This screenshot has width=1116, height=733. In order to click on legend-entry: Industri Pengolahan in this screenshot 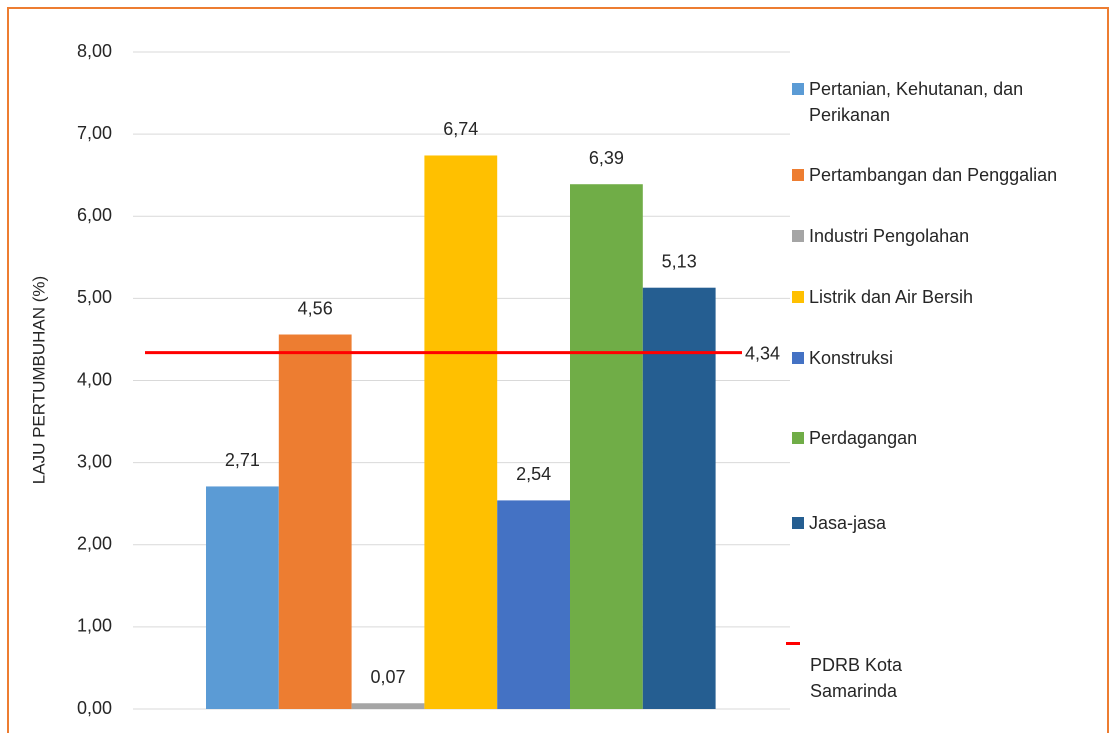, I will do `click(950, 236)`.